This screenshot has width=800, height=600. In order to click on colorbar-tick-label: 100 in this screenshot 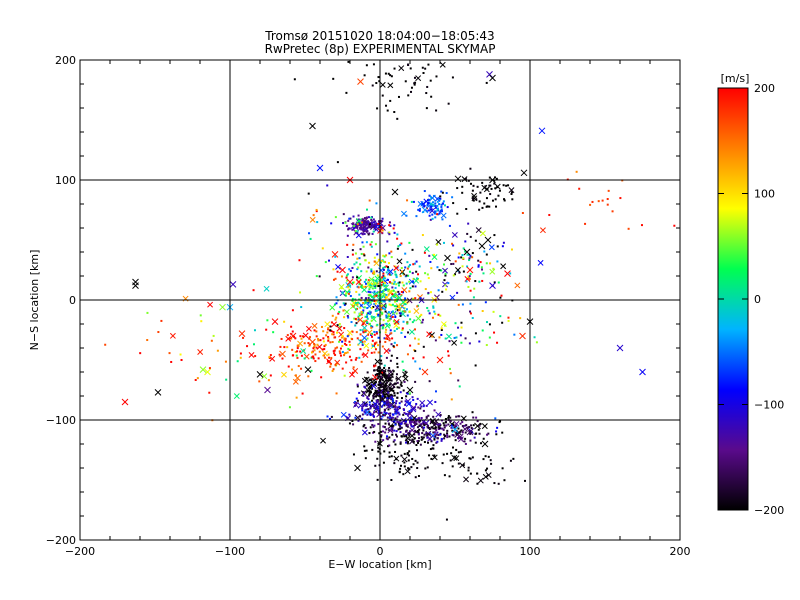, I will do `click(764, 194)`.